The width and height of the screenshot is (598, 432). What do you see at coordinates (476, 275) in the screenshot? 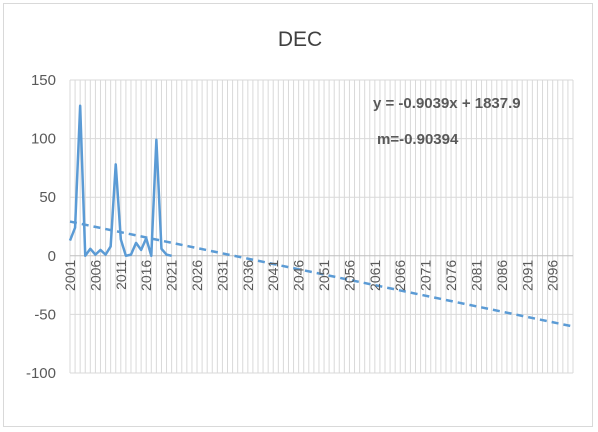
I see `x-tick-label: 2081` at bounding box center [476, 275].